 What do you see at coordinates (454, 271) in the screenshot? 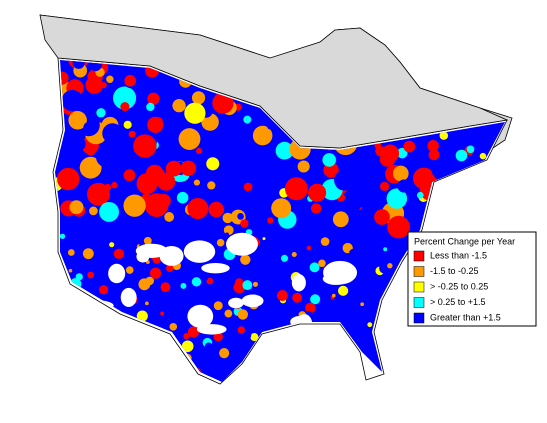
I see `legend-label: -1.5 to -0.25` at bounding box center [454, 271].